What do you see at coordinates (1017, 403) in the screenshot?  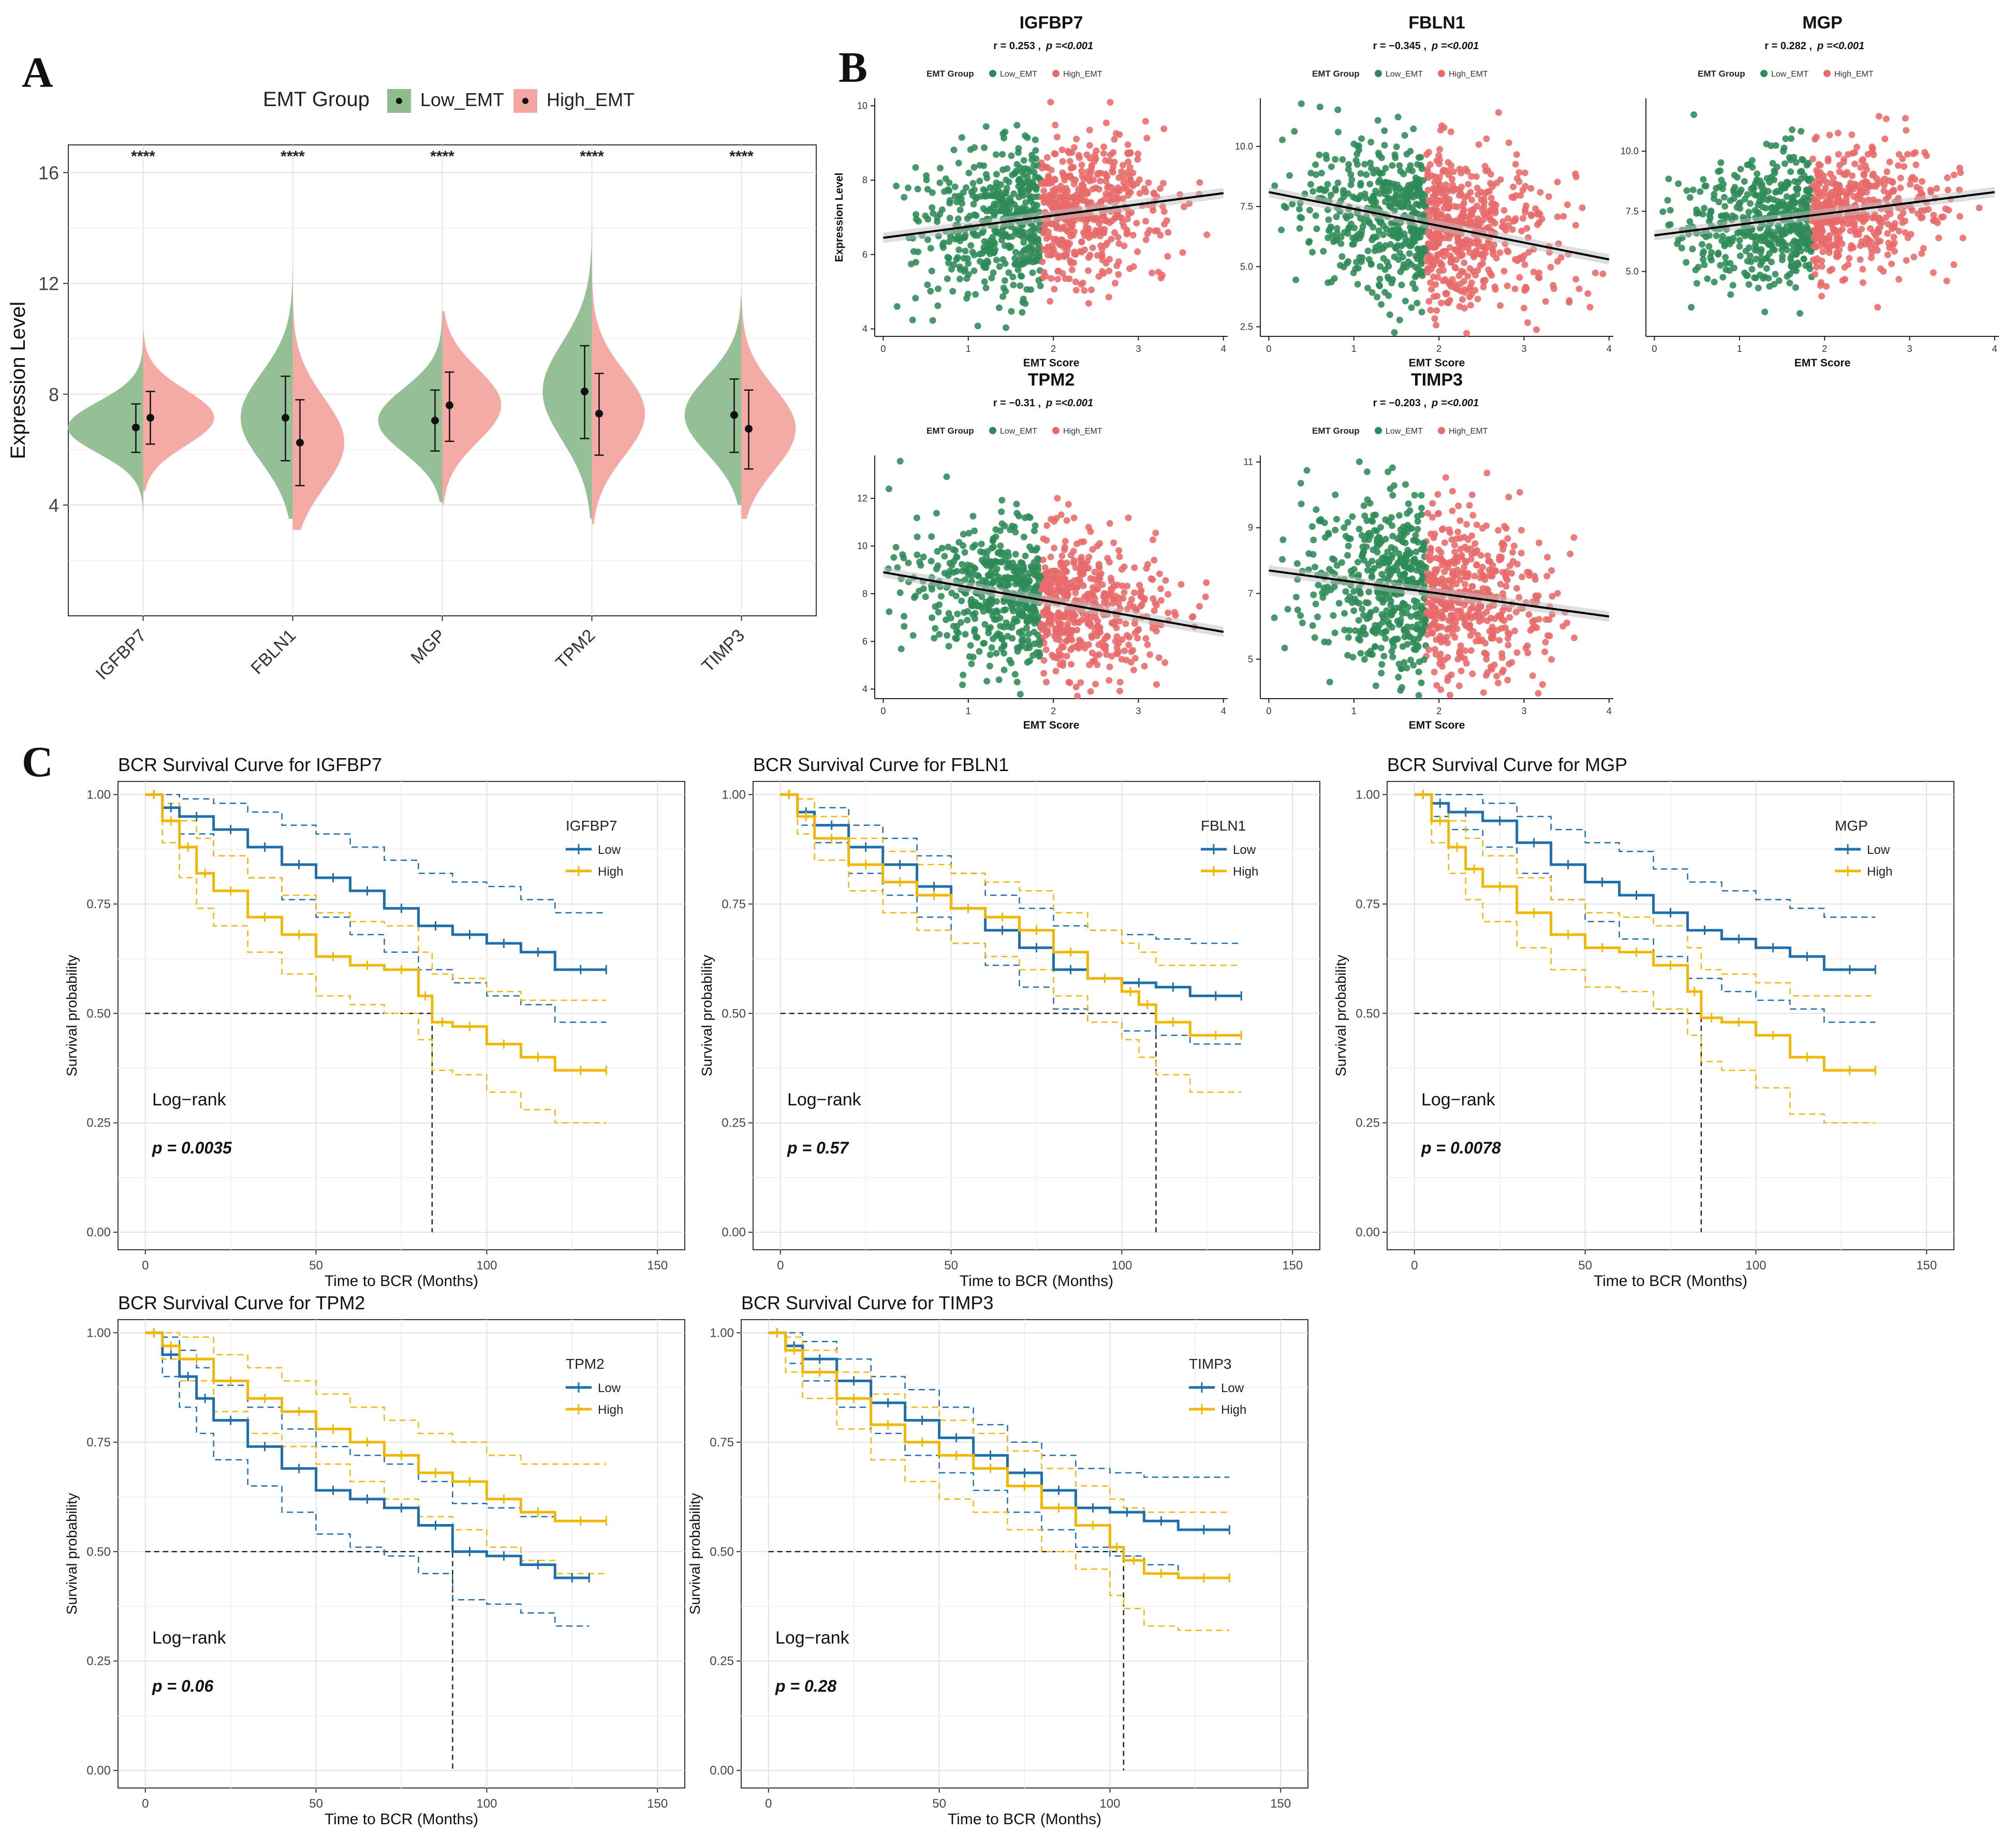 I see `scatter-r-value: r = −0.31 ,` at bounding box center [1017, 403].